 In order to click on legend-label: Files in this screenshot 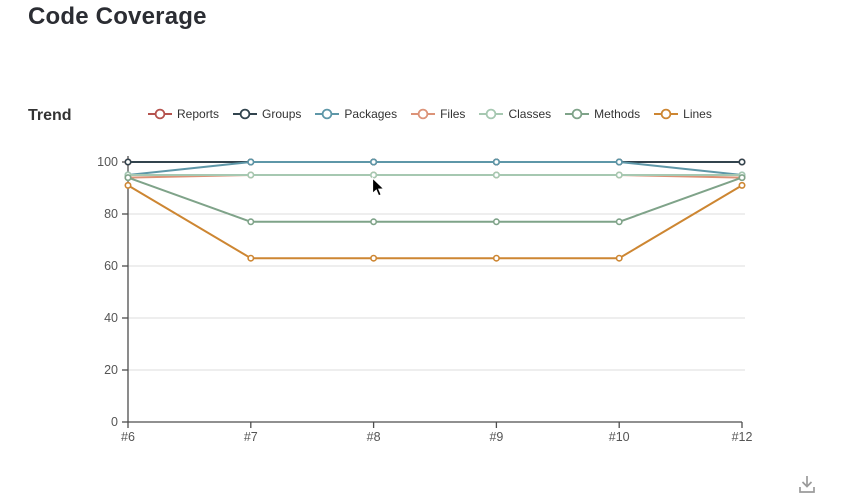, I will do `click(453, 114)`.